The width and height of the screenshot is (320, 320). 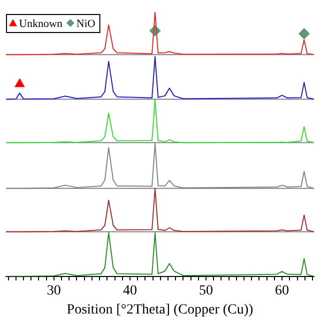 What do you see at coordinates (53, 290) in the screenshot?
I see `x-tick-label: 30` at bounding box center [53, 290].